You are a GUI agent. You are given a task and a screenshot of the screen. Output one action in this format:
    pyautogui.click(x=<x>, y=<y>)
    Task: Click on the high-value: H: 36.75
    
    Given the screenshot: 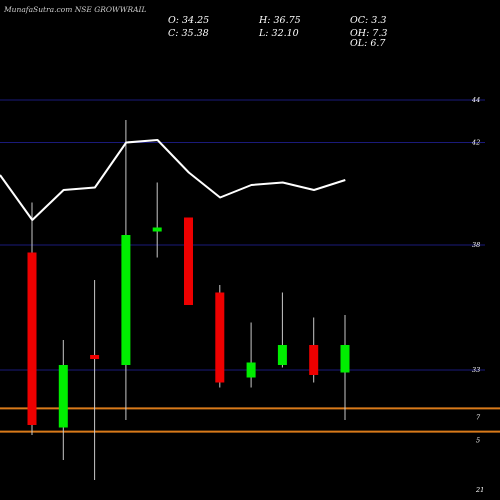 What is the action you would take?
    pyautogui.click(x=279, y=20)
    